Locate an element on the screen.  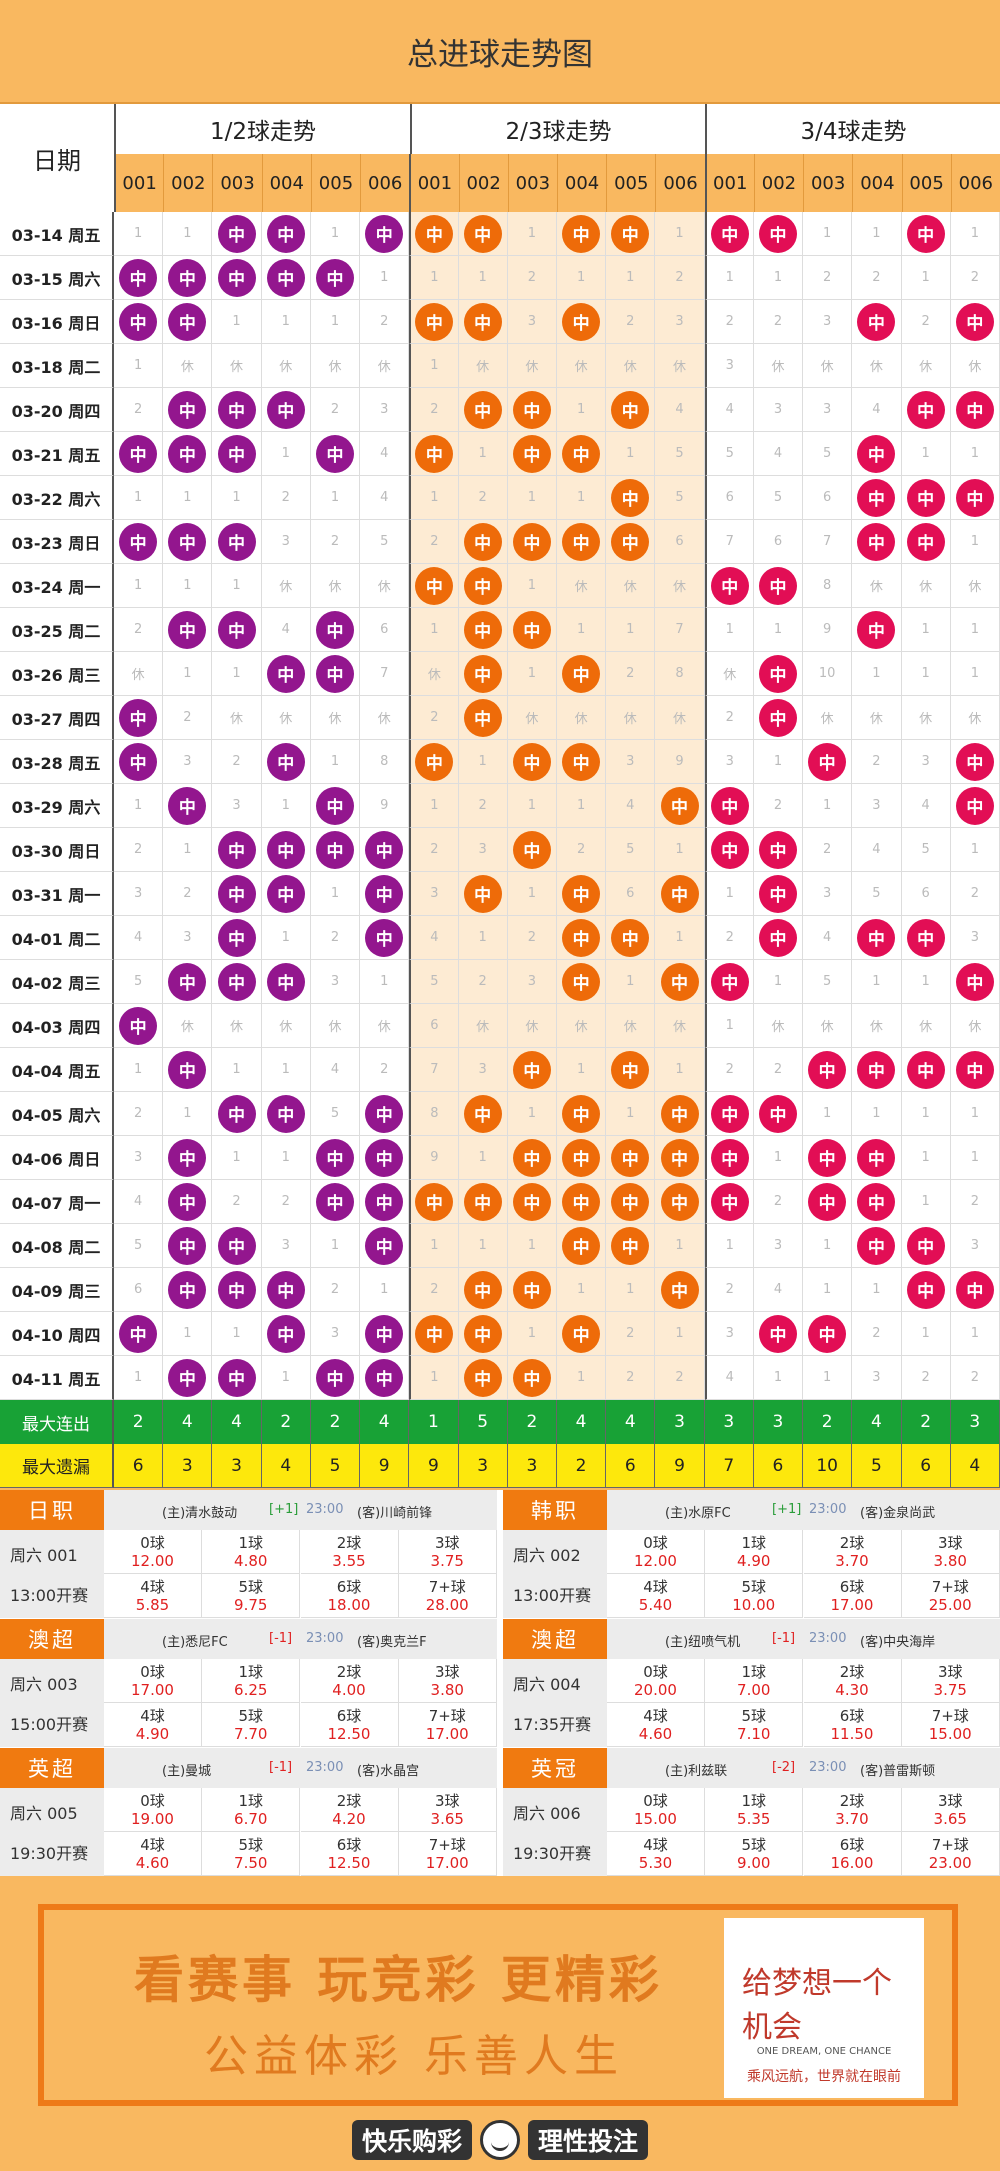
odds-cell: 2球 4.00 is located at coordinates (349, 1681).